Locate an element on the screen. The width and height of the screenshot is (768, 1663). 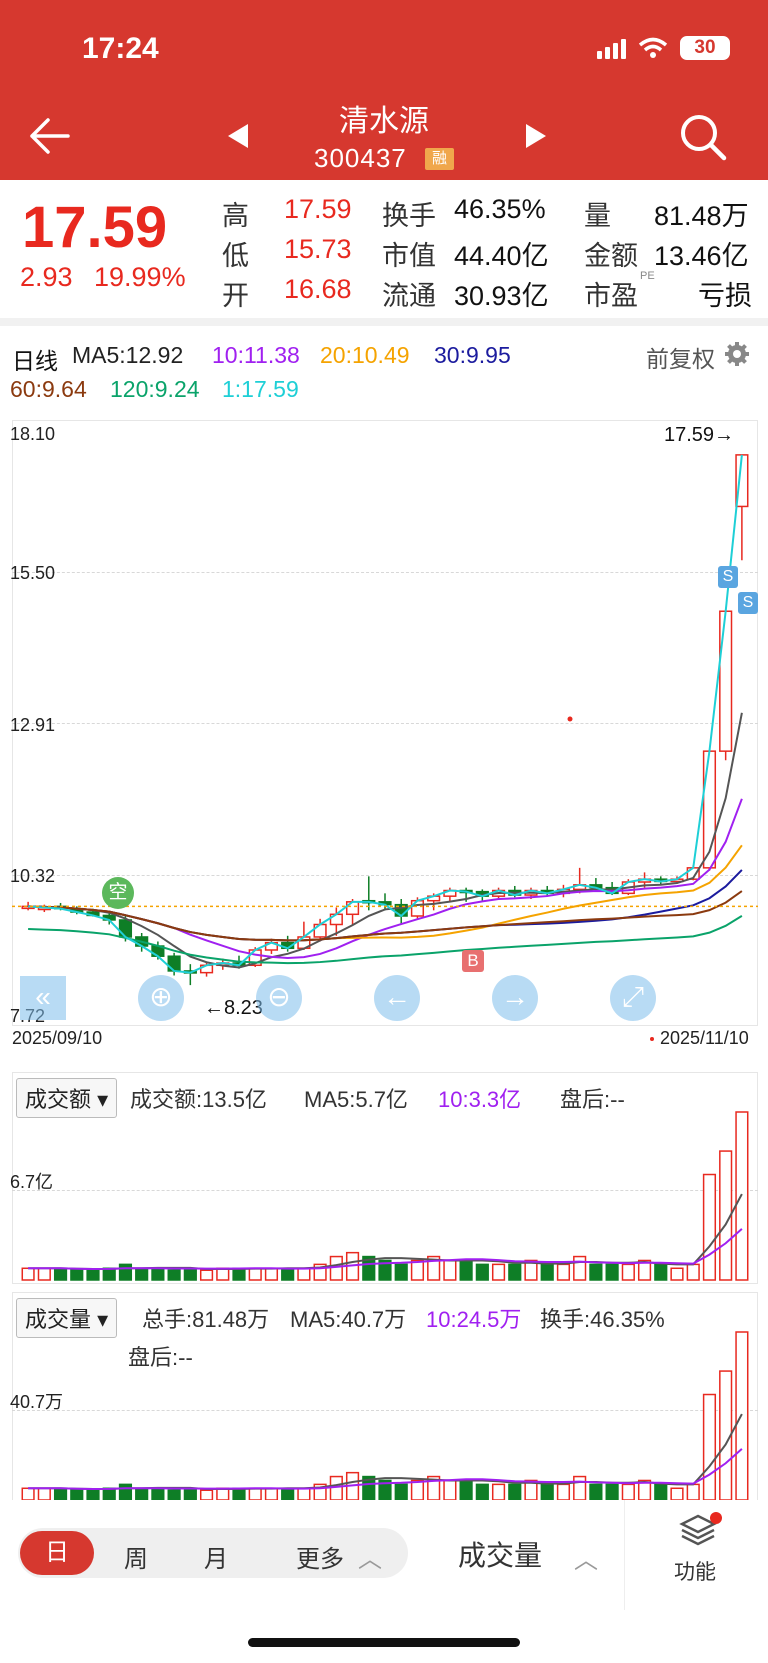
signal-b: B is located at coordinates (473, 961).